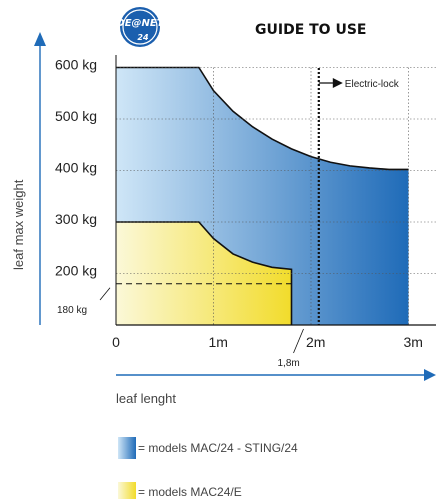 The image size is (436, 499). What do you see at coordinates (76, 271) in the screenshot?
I see `y-tick-label: 200 kg` at bounding box center [76, 271].